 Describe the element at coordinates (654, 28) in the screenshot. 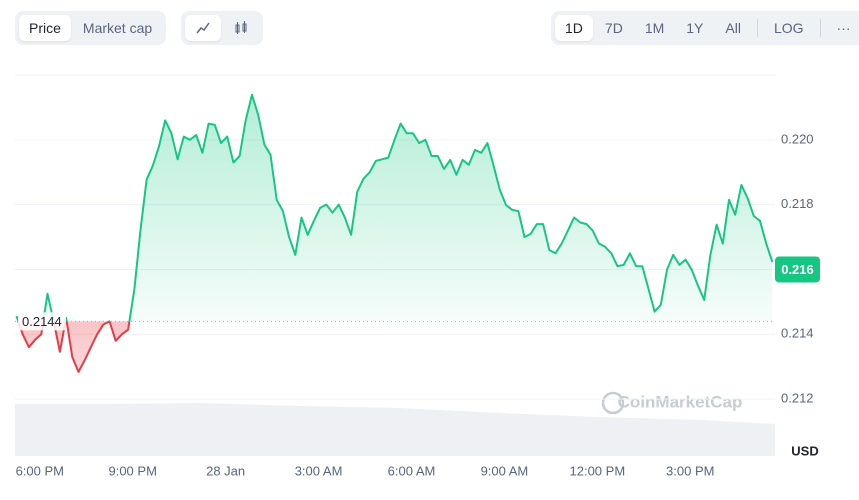

I see `range-button: 1M` at that location.